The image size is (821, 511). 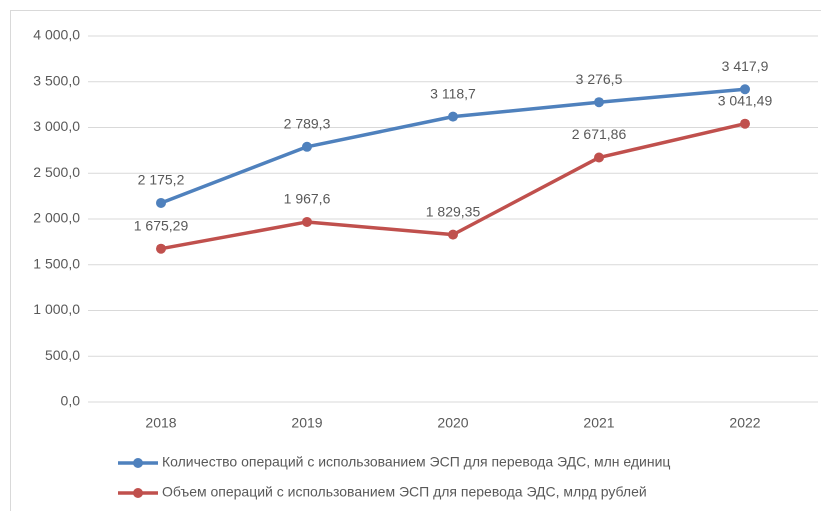 I want to click on data-label: 2 671,86, so click(x=599, y=134).